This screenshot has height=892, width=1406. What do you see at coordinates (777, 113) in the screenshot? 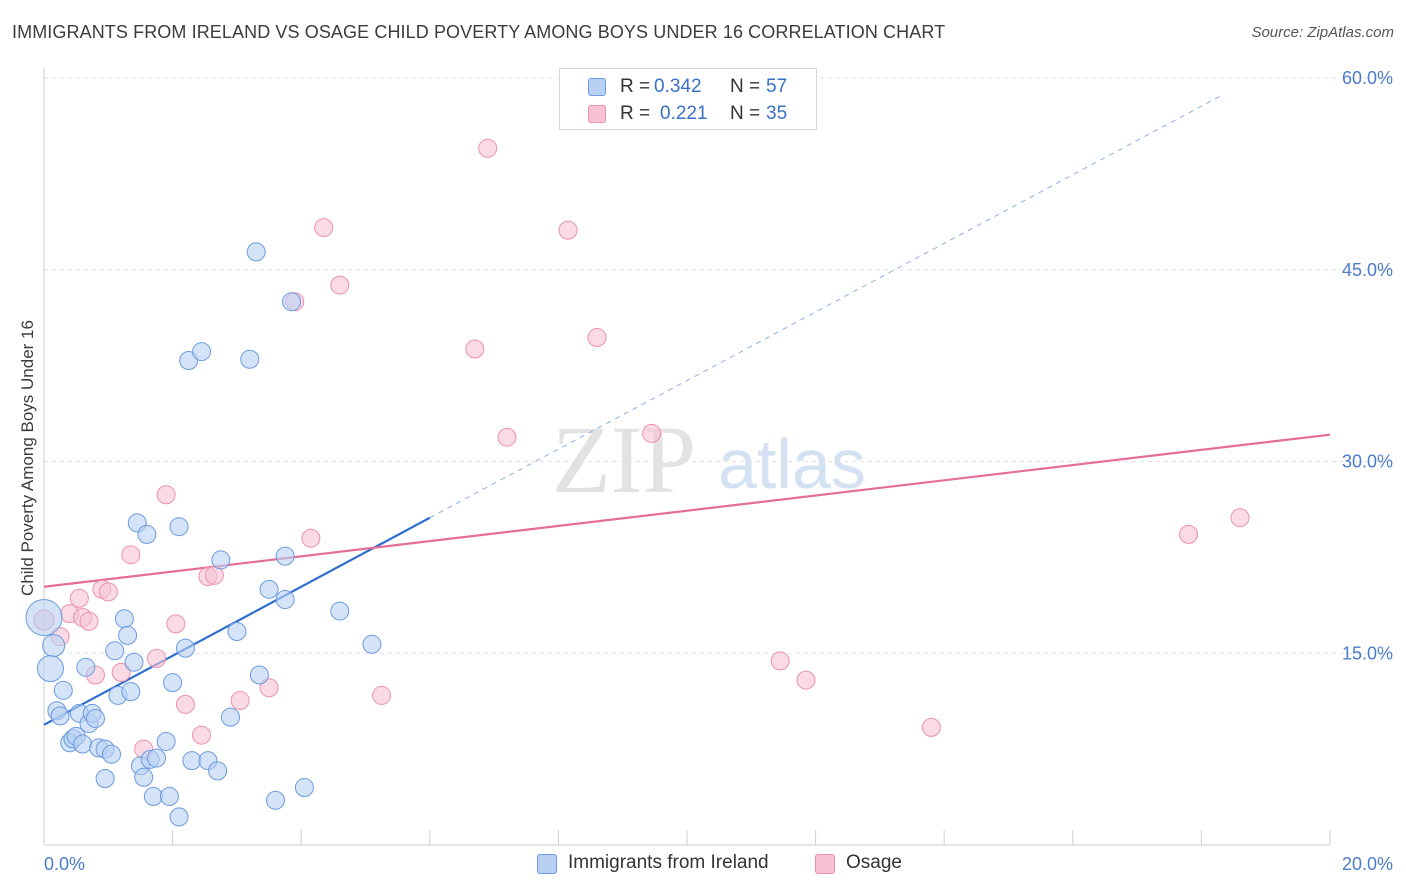
I see `legend-n-value-osage: 35` at bounding box center [777, 113].